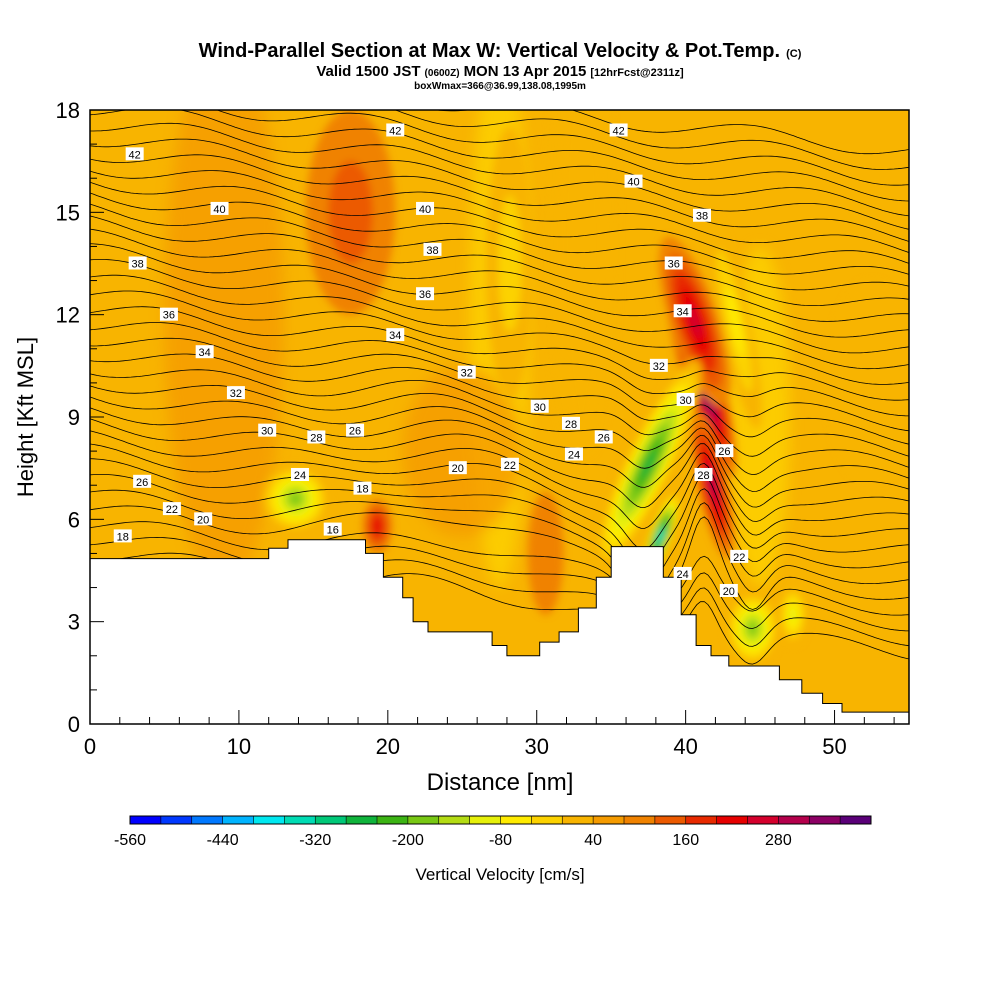 Image resolution: width=1000 pixels, height=1000 pixels. What do you see at coordinates (74, 724) in the screenshot?
I see `y-tick-label: 0` at bounding box center [74, 724].